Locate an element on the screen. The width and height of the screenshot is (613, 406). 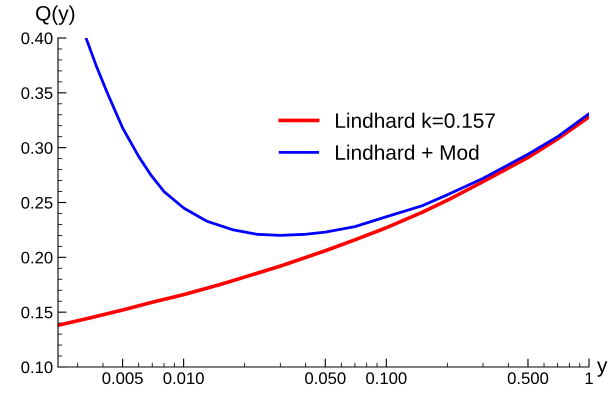
y-tick-label: 0.20 is located at coordinates (36, 258).